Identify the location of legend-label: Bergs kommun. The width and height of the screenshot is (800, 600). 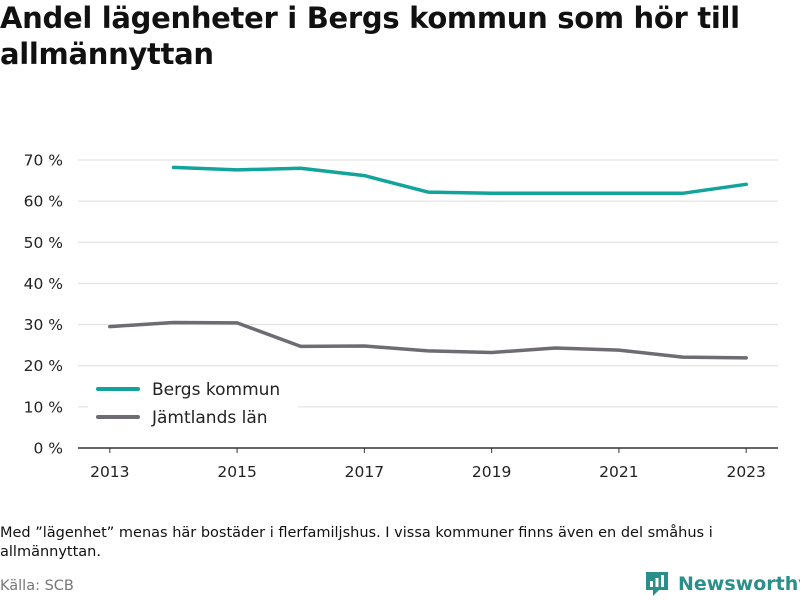
(216, 390).